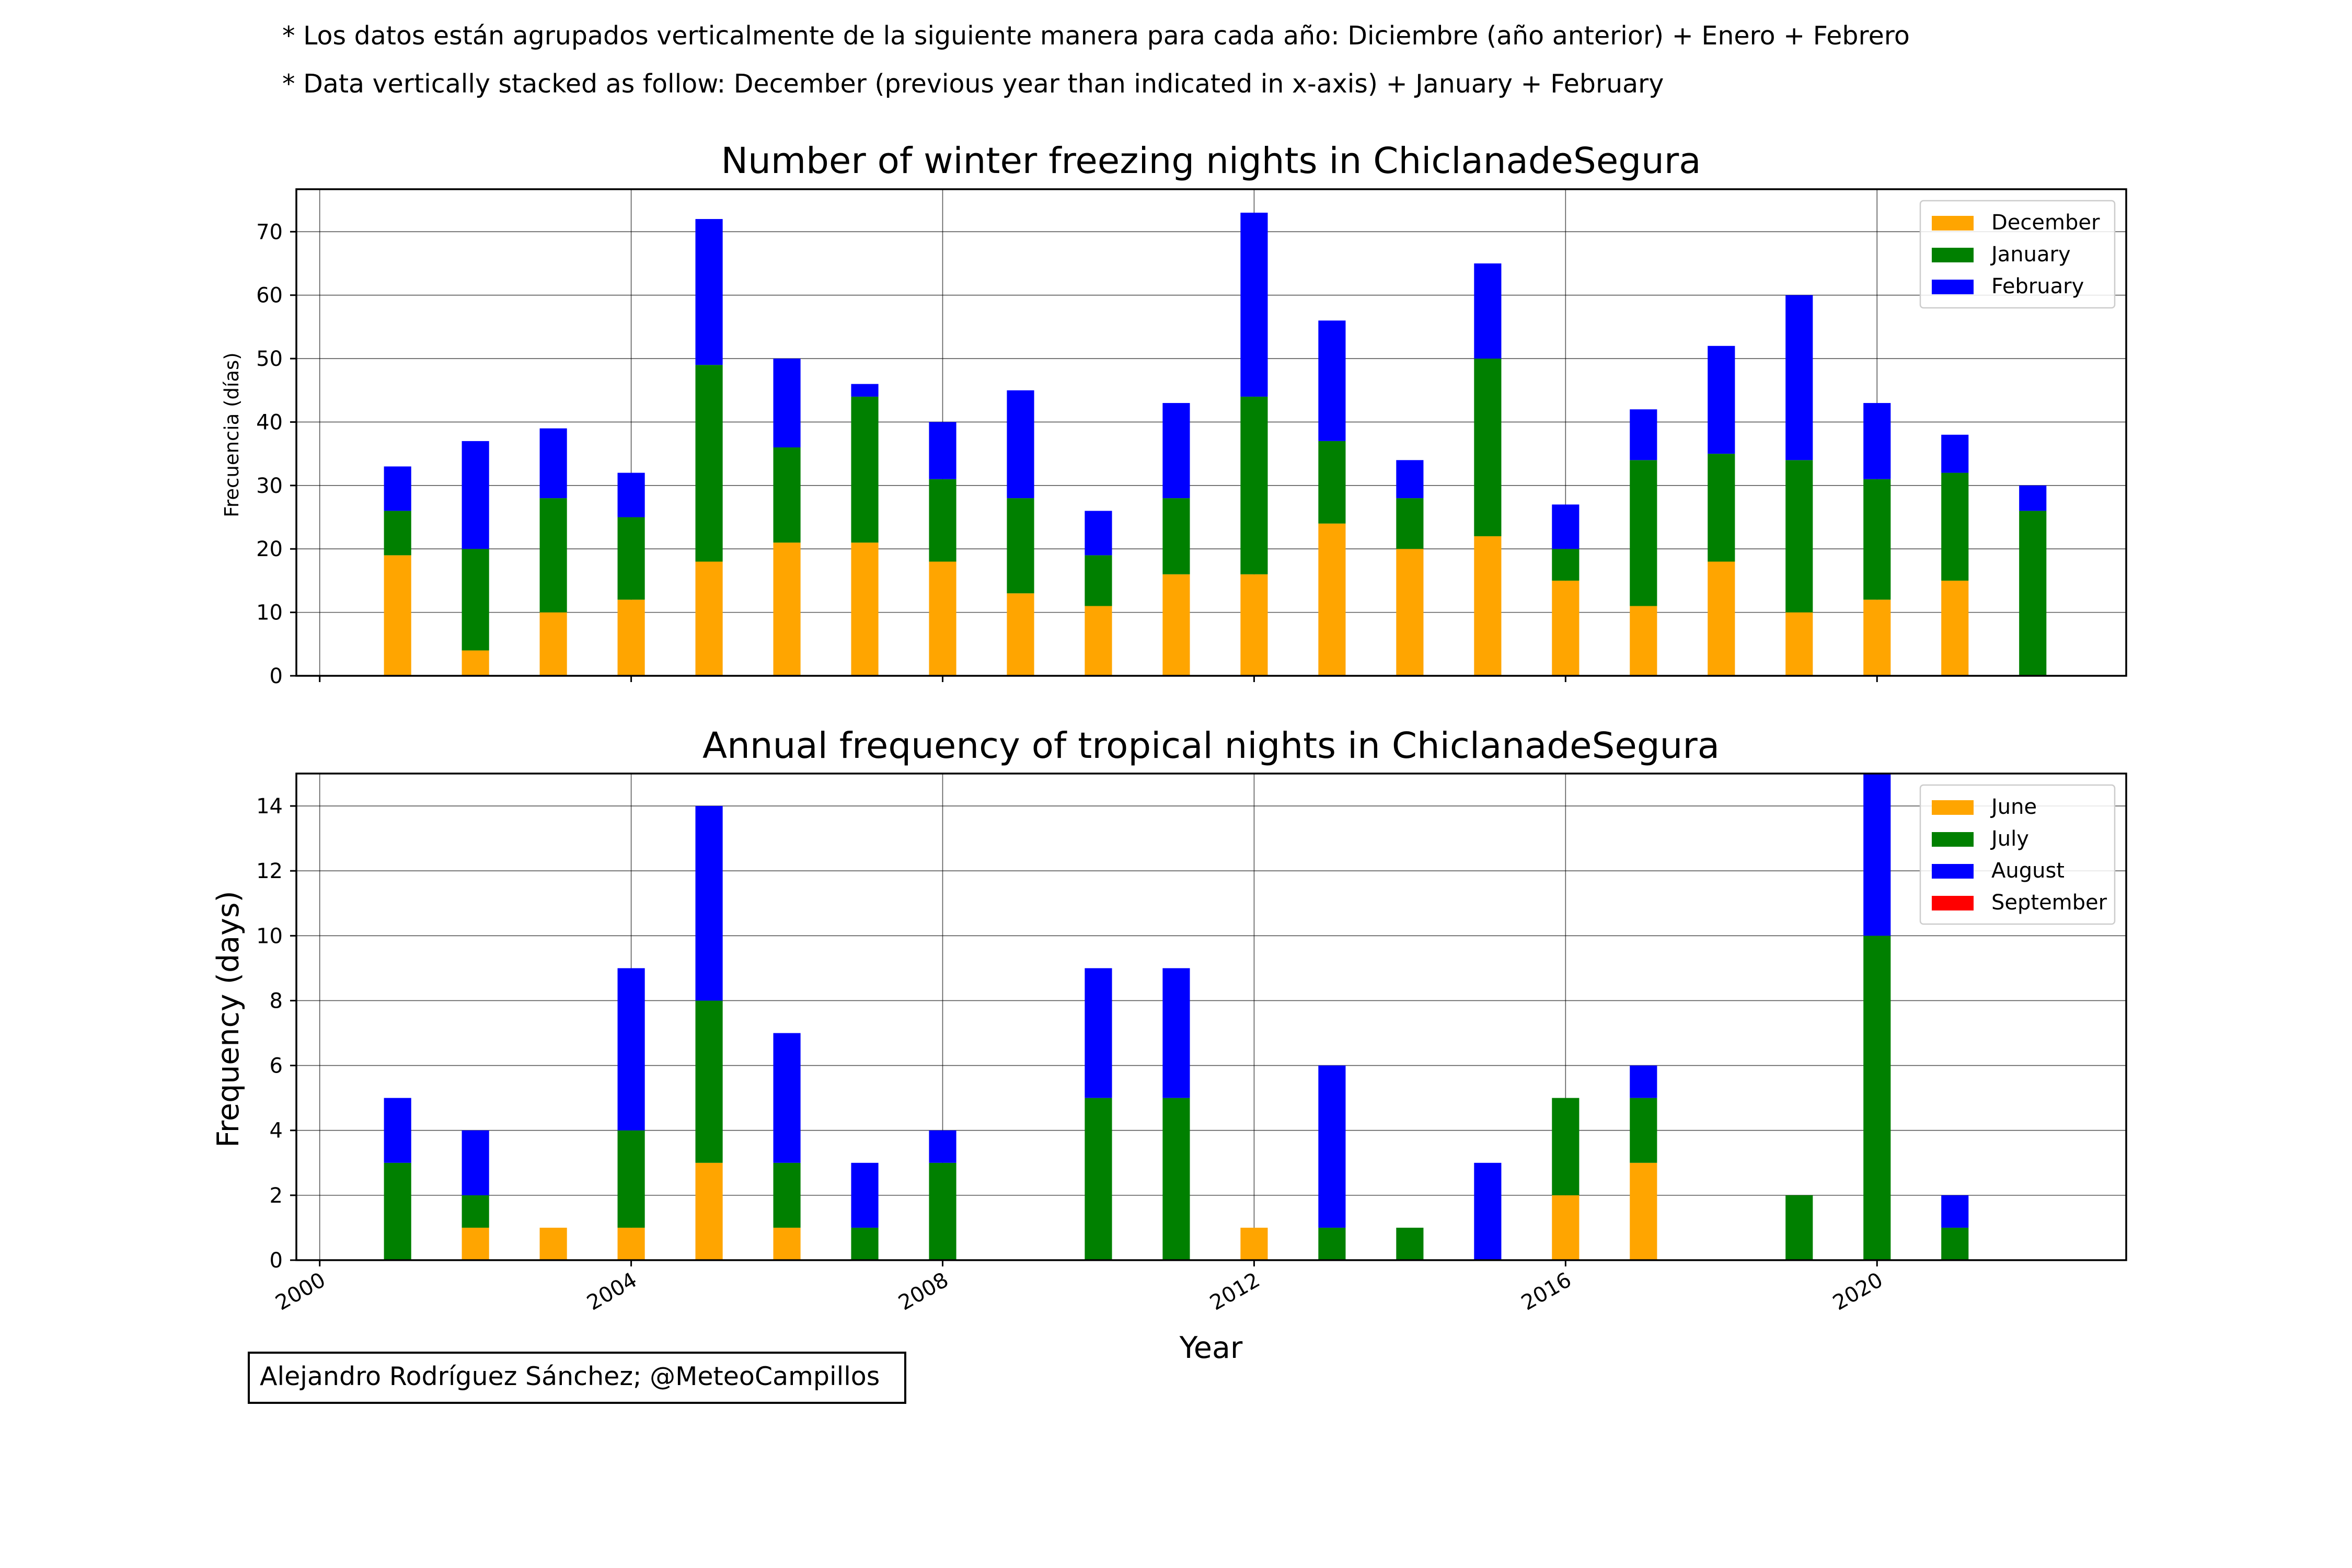  I want to click on bar-january-2020, so click(1877, 539).